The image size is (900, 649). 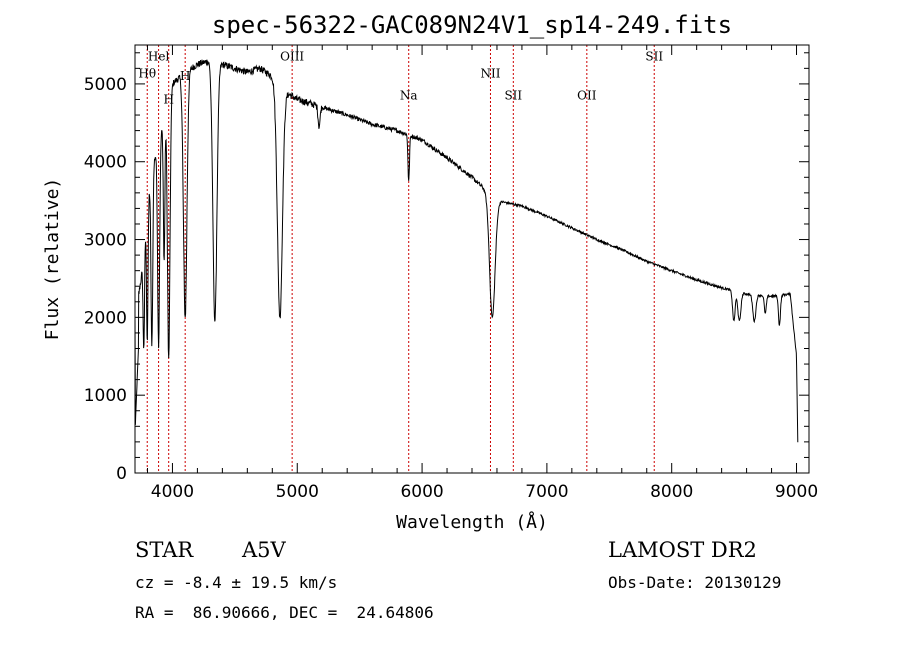 What do you see at coordinates (297, 492) in the screenshot?
I see `x-tick-label: 5000` at bounding box center [297, 492].